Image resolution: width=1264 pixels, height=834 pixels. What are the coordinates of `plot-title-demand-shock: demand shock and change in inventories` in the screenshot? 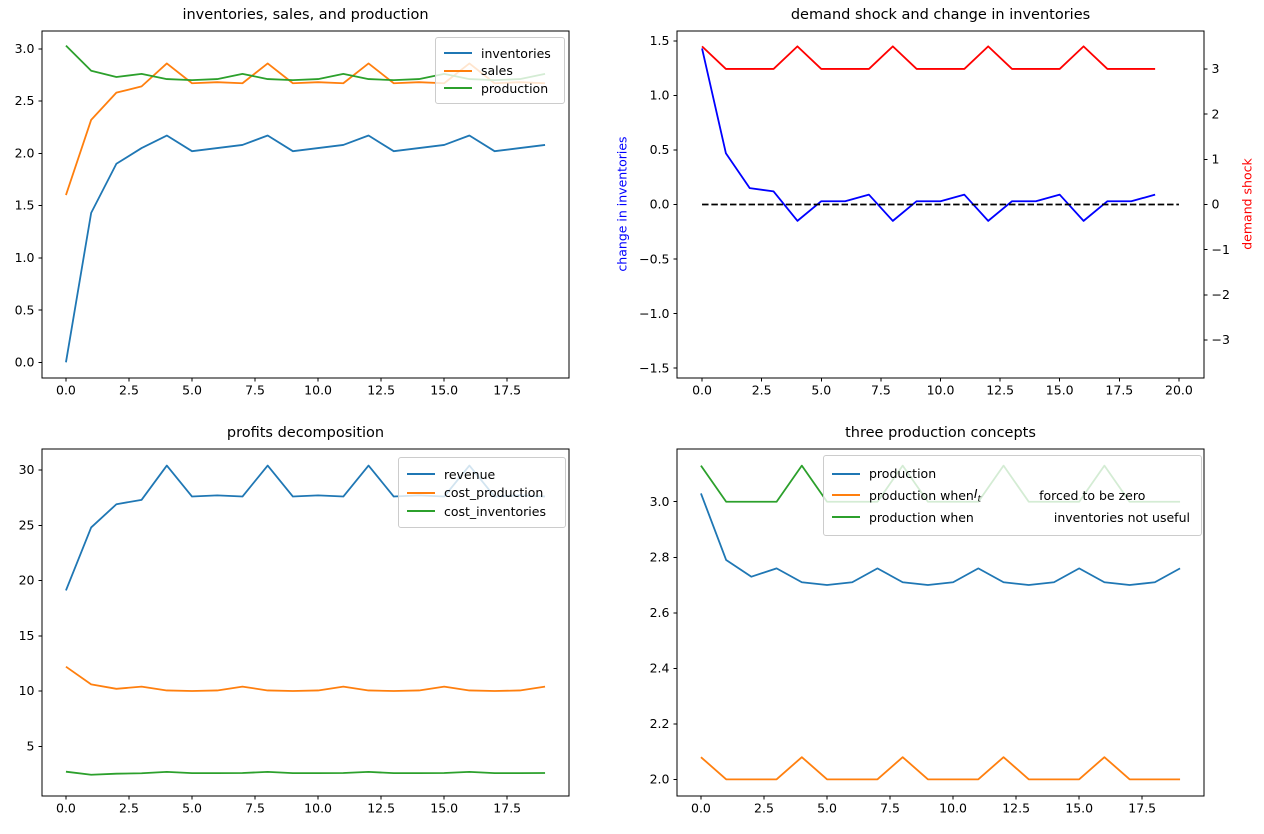 It's located at (940, 15).